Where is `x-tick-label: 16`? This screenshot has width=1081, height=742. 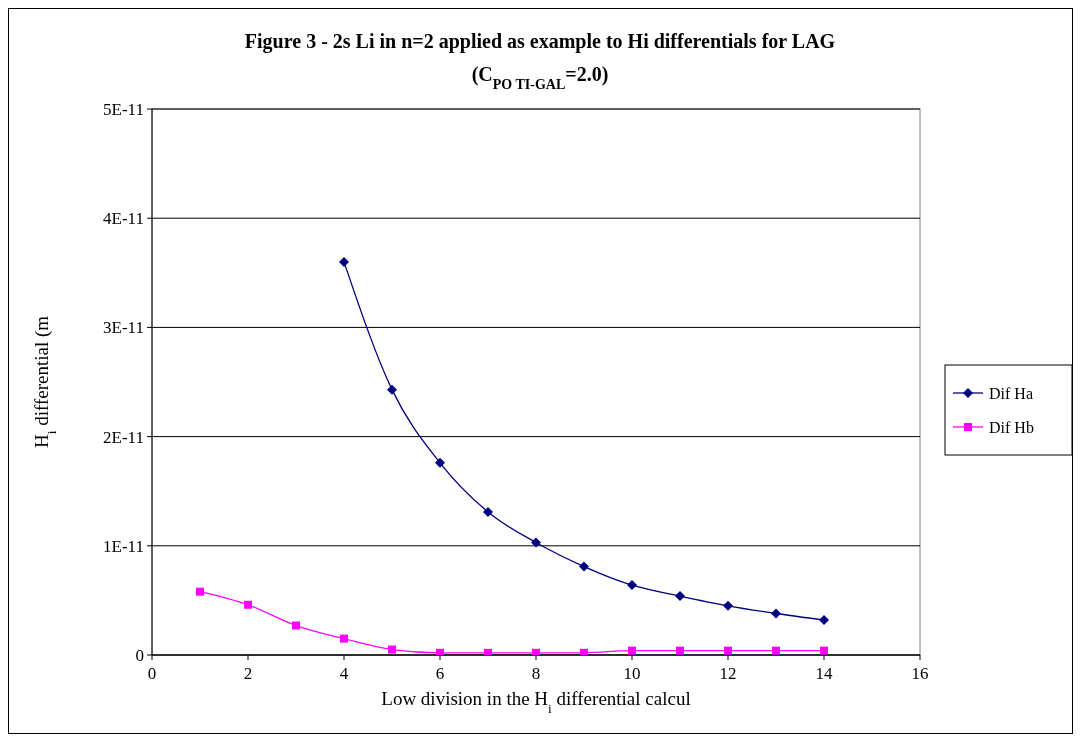 x-tick-label: 16 is located at coordinates (920, 673).